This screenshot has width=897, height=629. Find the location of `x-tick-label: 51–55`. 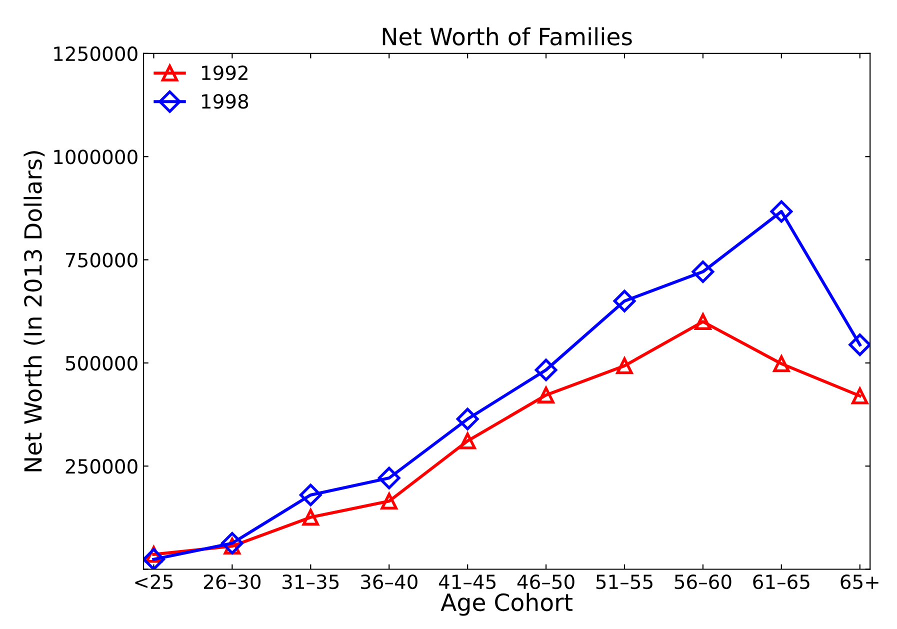

x-tick-label: 51–55 is located at coordinates (624, 582).